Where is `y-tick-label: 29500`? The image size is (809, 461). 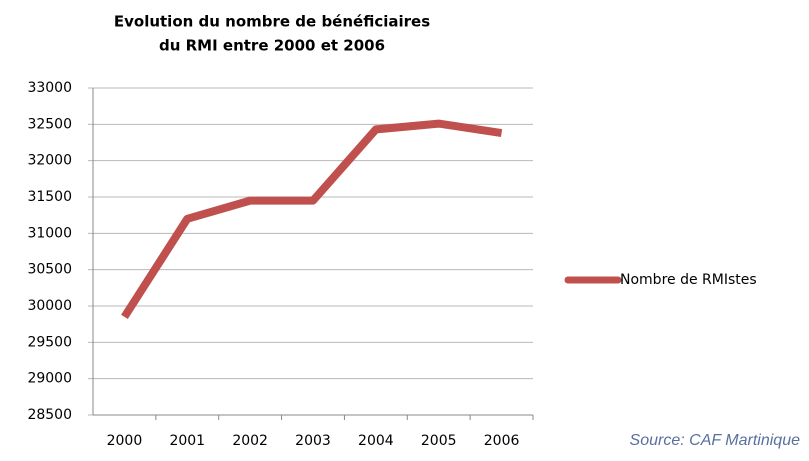
y-tick-label: 29500 is located at coordinates (49, 342).